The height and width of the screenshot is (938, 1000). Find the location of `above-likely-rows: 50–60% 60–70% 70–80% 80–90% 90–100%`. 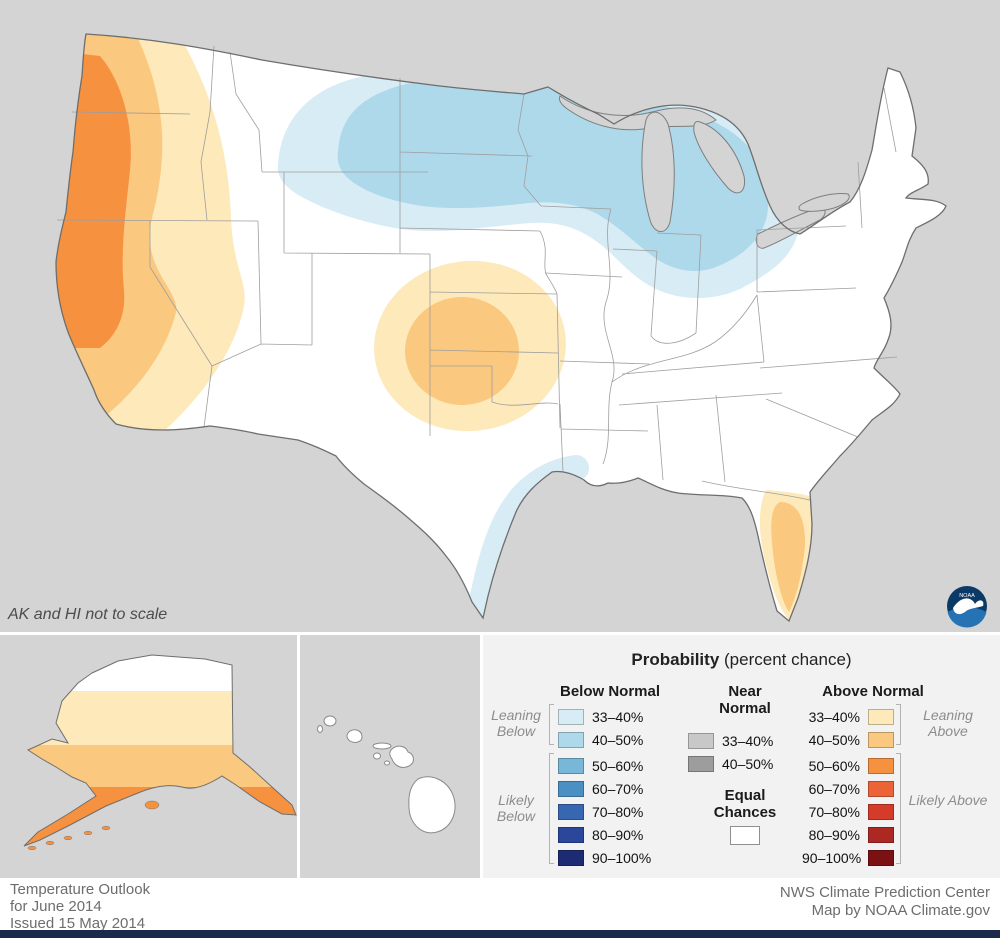

above-likely-rows: 50–60% 60–70% 70–80% 80–90% 90–100% is located at coordinates (848, 811).